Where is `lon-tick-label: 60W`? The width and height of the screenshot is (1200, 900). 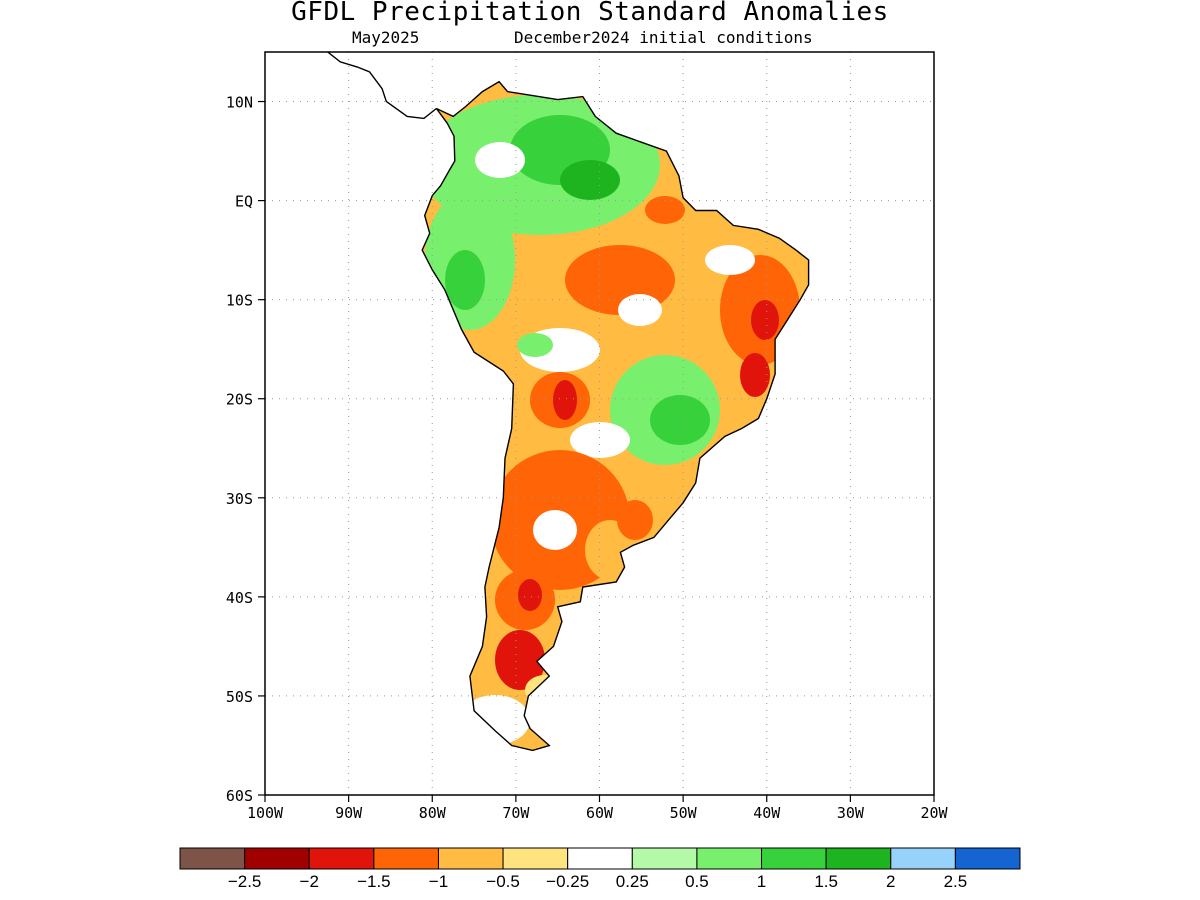 lon-tick-label: 60W is located at coordinates (600, 813).